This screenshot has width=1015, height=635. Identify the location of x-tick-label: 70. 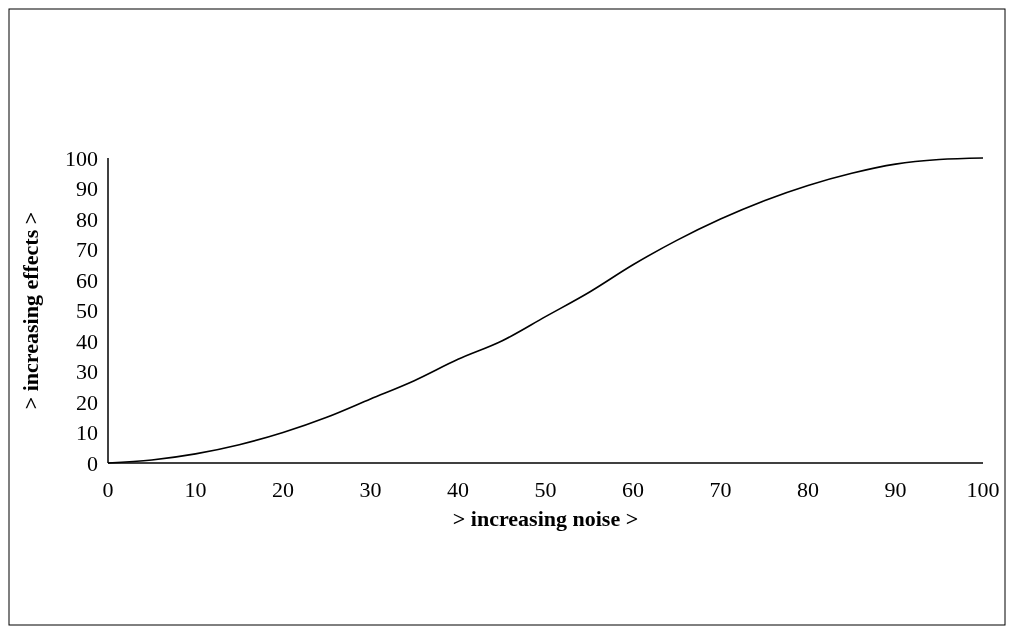
(720, 489).